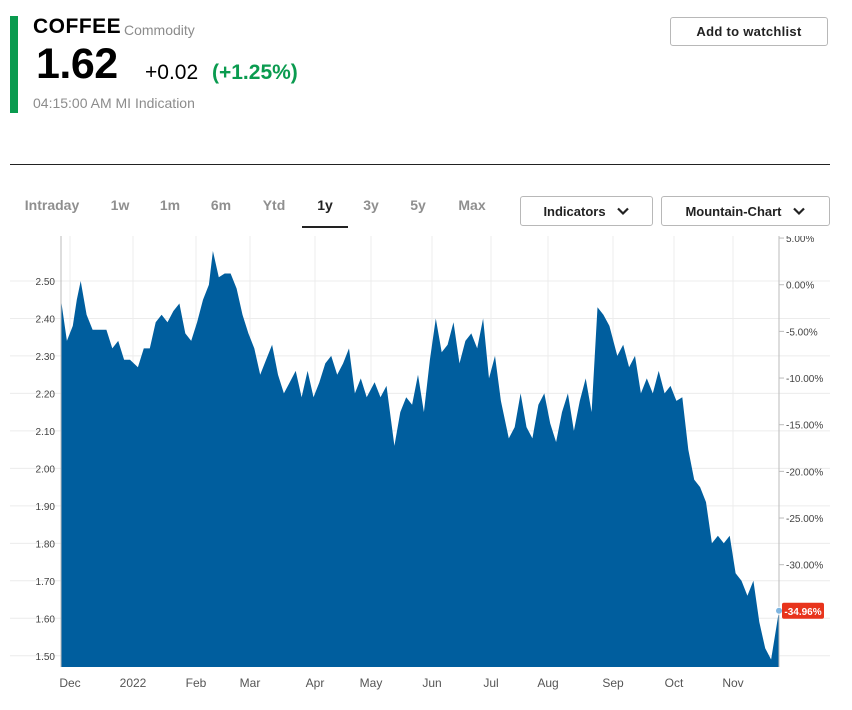 The image size is (852, 710). What do you see at coordinates (14, 64) in the screenshot?
I see `price-up-accent-bar` at bounding box center [14, 64].